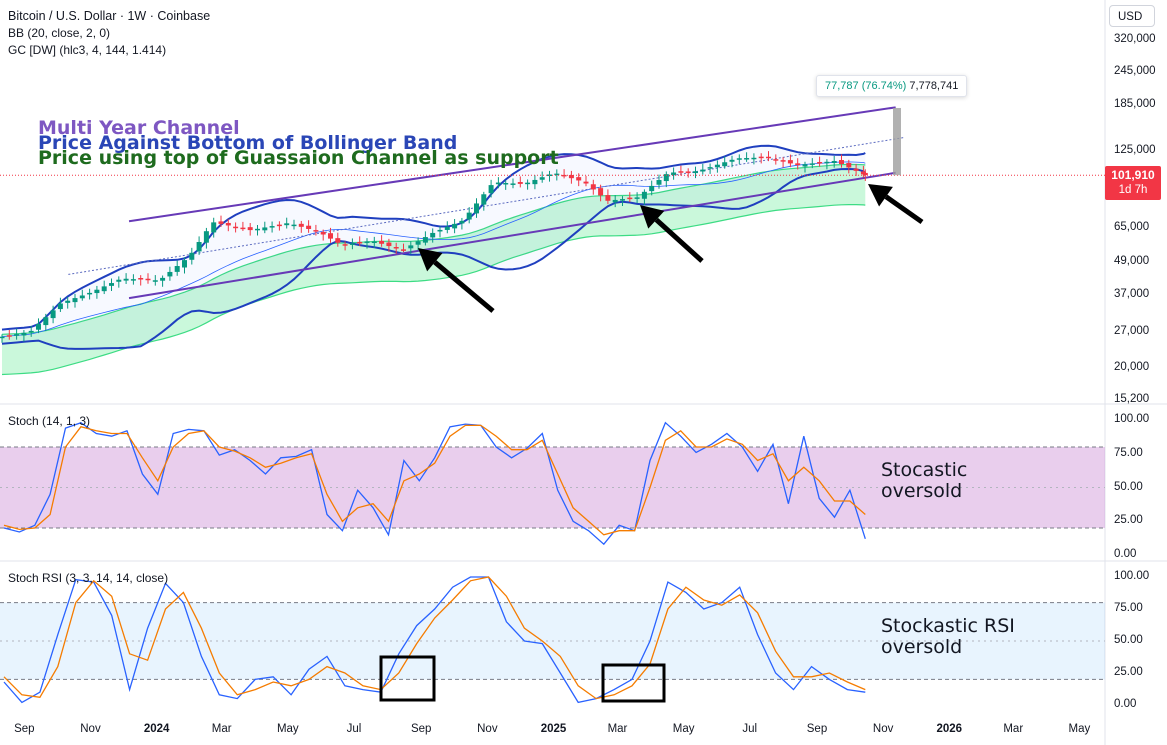  Describe the element at coordinates (109, 16) in the screenshot. I see `symbol-title: Bitcoin / U.S. Dollar · 1W · Coinbase` at that location.